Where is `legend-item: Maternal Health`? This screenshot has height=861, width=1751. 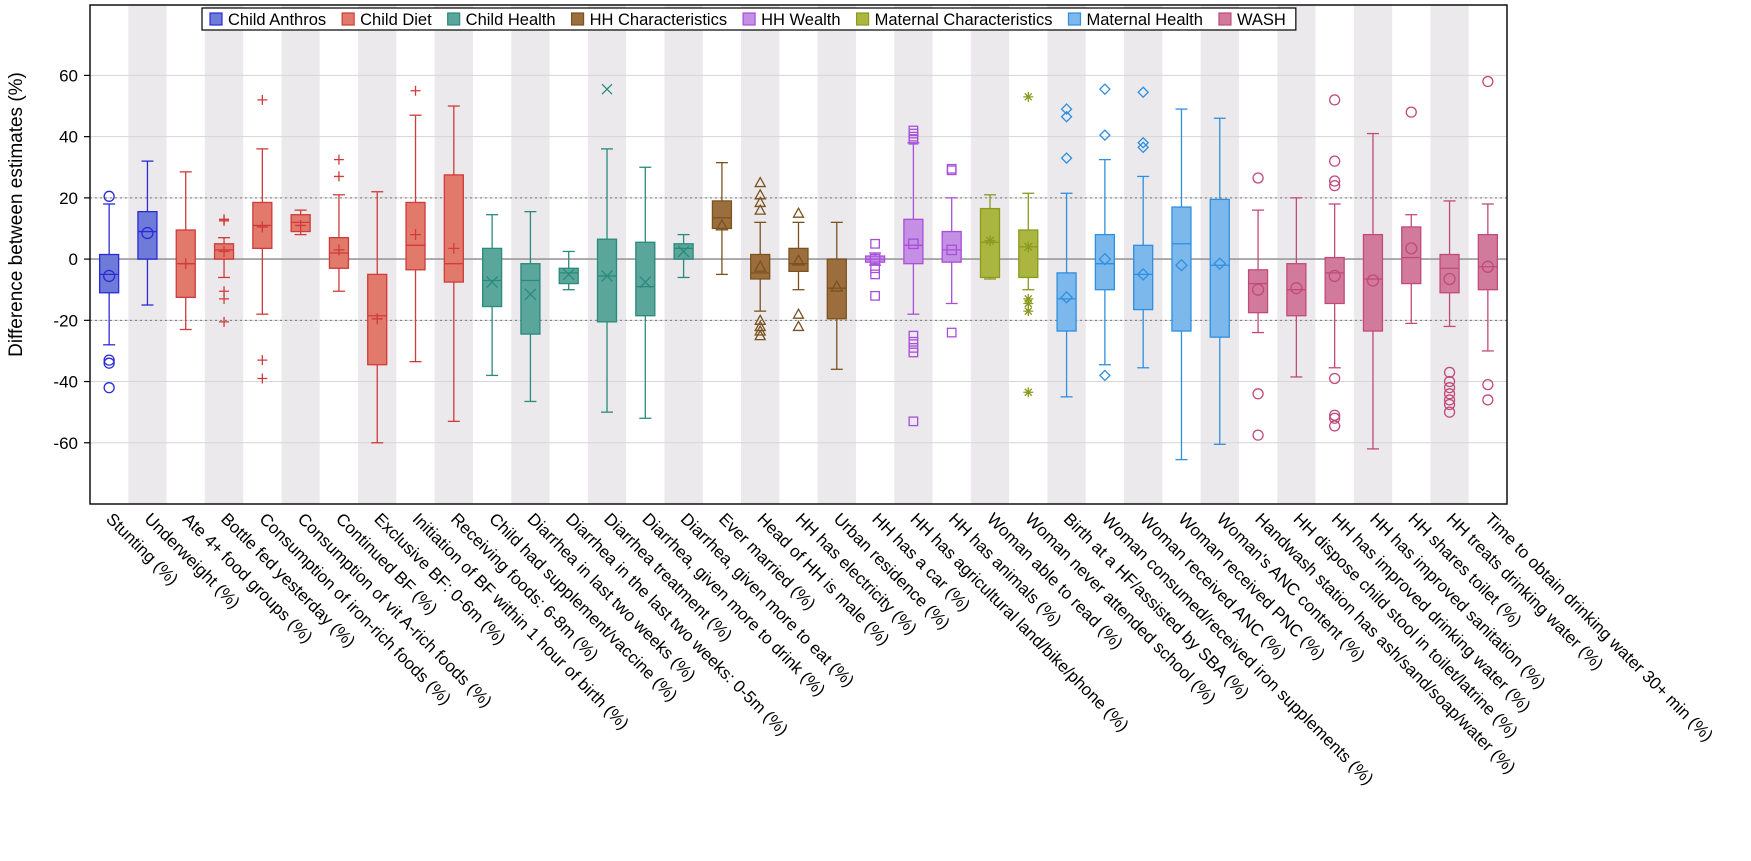
legend-item: Maternal Health is located at coordinates (1135, 20).